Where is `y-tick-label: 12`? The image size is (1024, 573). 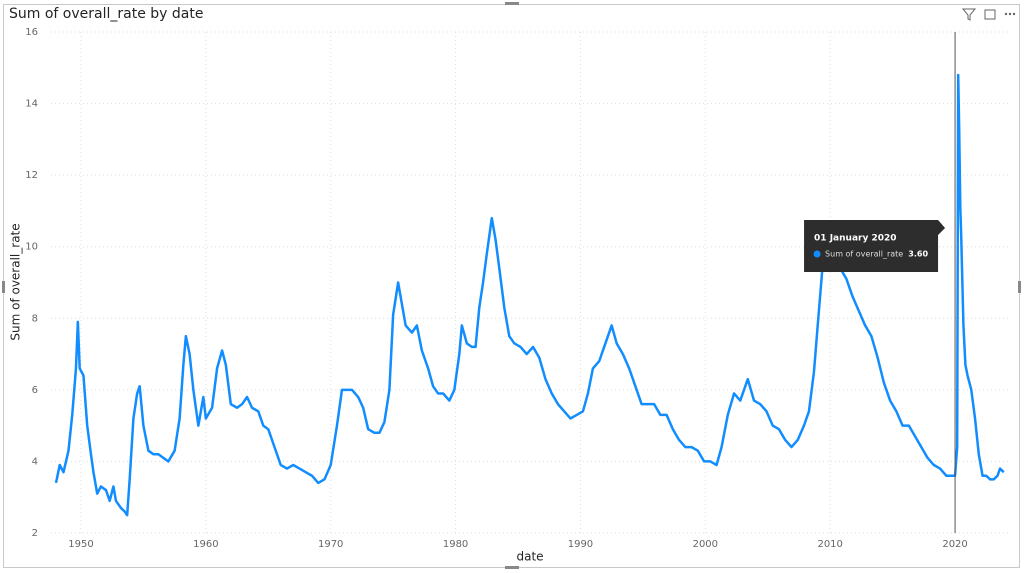
y-tick-label: 12 is located at coordinates (31, 175).